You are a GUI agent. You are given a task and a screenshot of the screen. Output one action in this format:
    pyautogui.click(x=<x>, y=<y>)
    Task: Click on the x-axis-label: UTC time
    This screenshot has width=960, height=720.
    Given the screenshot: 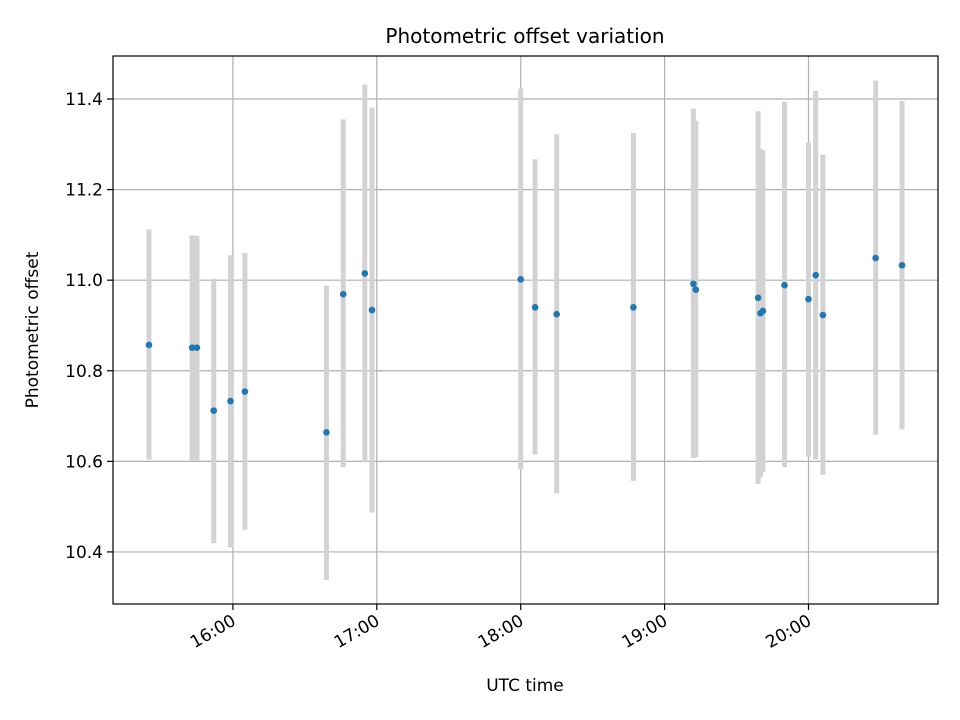 What is the action you would take?
    pyautogui.click(x=525, y=686)
    